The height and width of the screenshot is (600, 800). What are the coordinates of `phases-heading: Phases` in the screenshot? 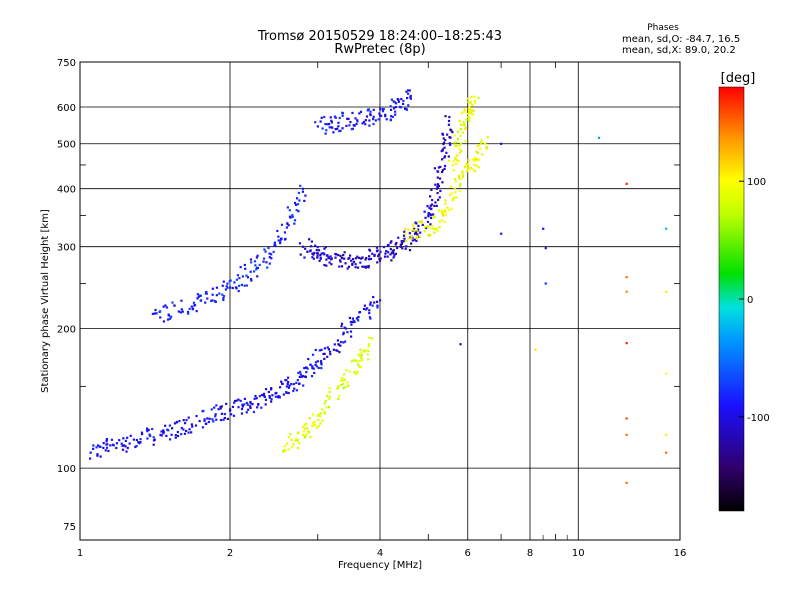 It's located at (663, 28).